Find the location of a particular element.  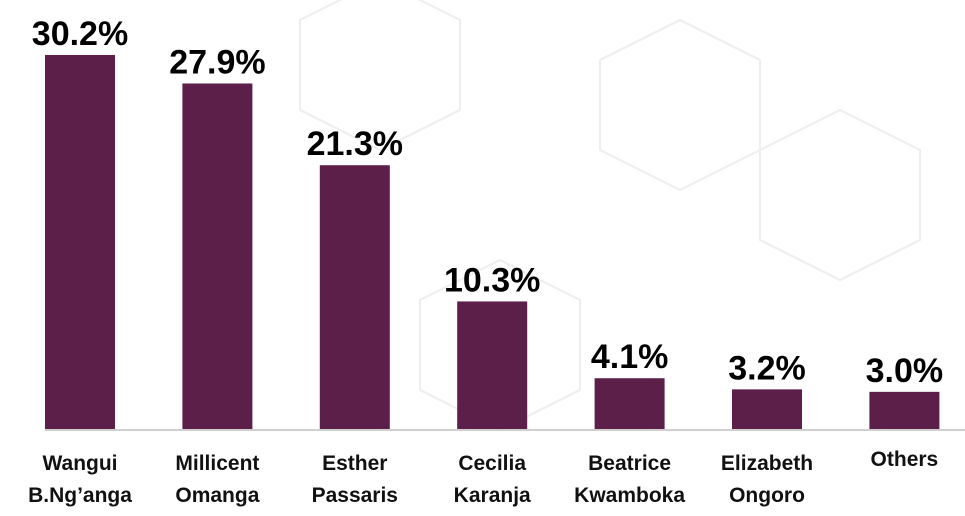

category-label: Others is located at coordinates (905, 459).